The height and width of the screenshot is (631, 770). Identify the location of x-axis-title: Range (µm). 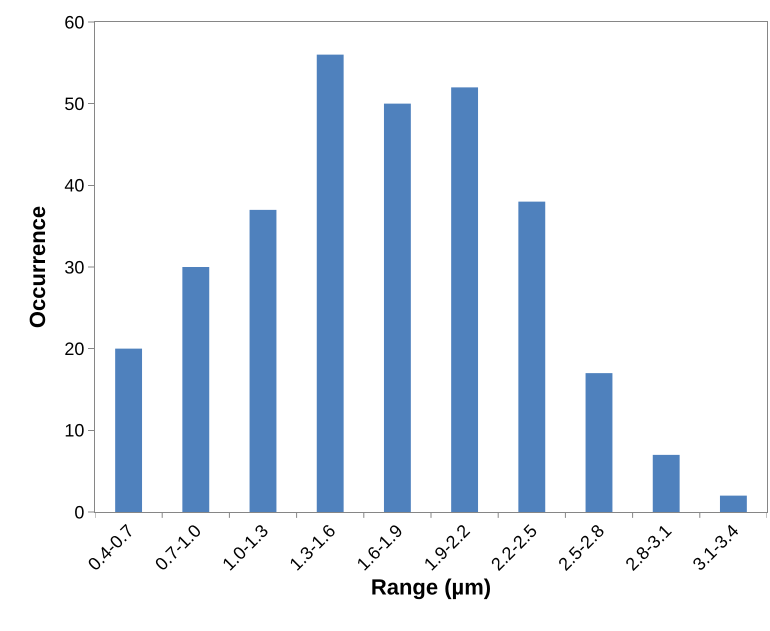
(431, 587).